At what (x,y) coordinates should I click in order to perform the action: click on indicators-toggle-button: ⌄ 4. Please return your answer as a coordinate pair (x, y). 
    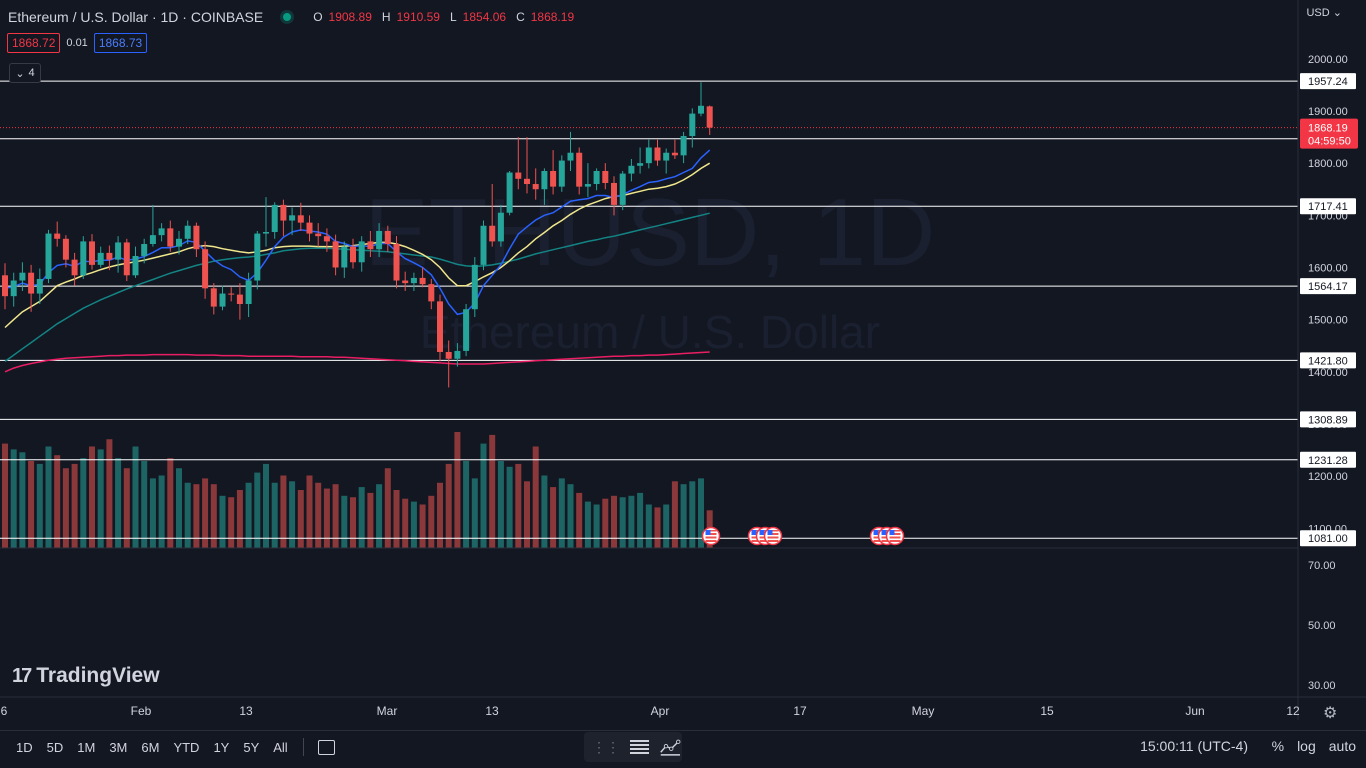
    Looking at the image, I should click on (25, 73).